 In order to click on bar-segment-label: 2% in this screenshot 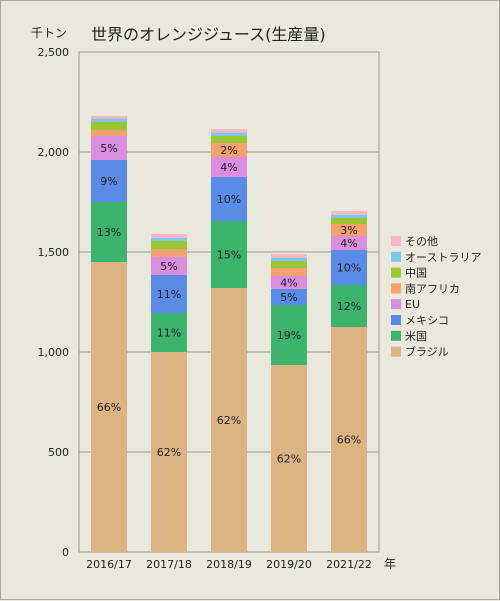, I will do `click(228, 150)`.